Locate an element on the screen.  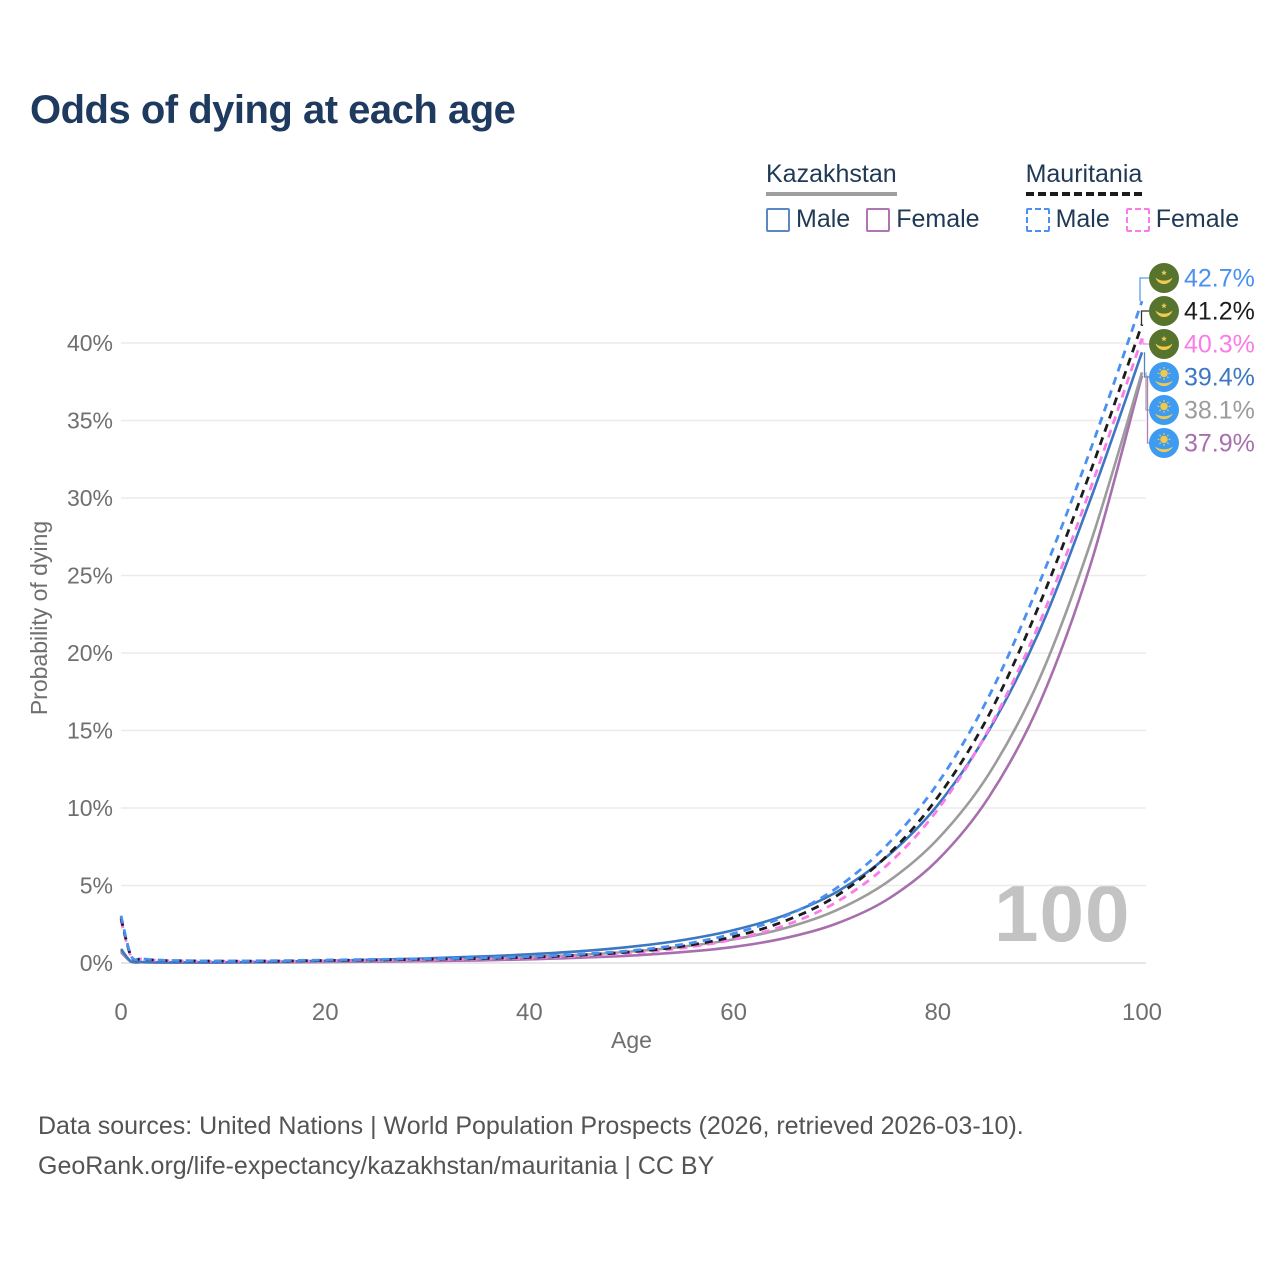
legend-items-kazakhstan: Male Female is located at coordinates (873, 219).